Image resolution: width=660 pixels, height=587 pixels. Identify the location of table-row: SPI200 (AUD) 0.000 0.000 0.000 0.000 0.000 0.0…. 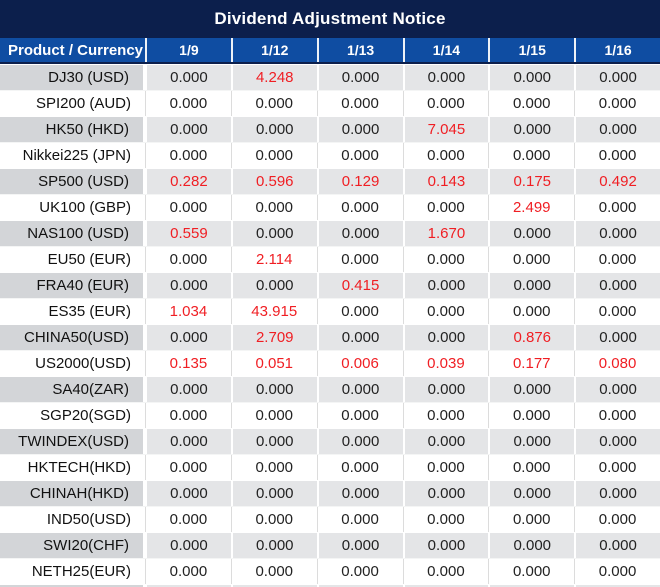
(330, 104).